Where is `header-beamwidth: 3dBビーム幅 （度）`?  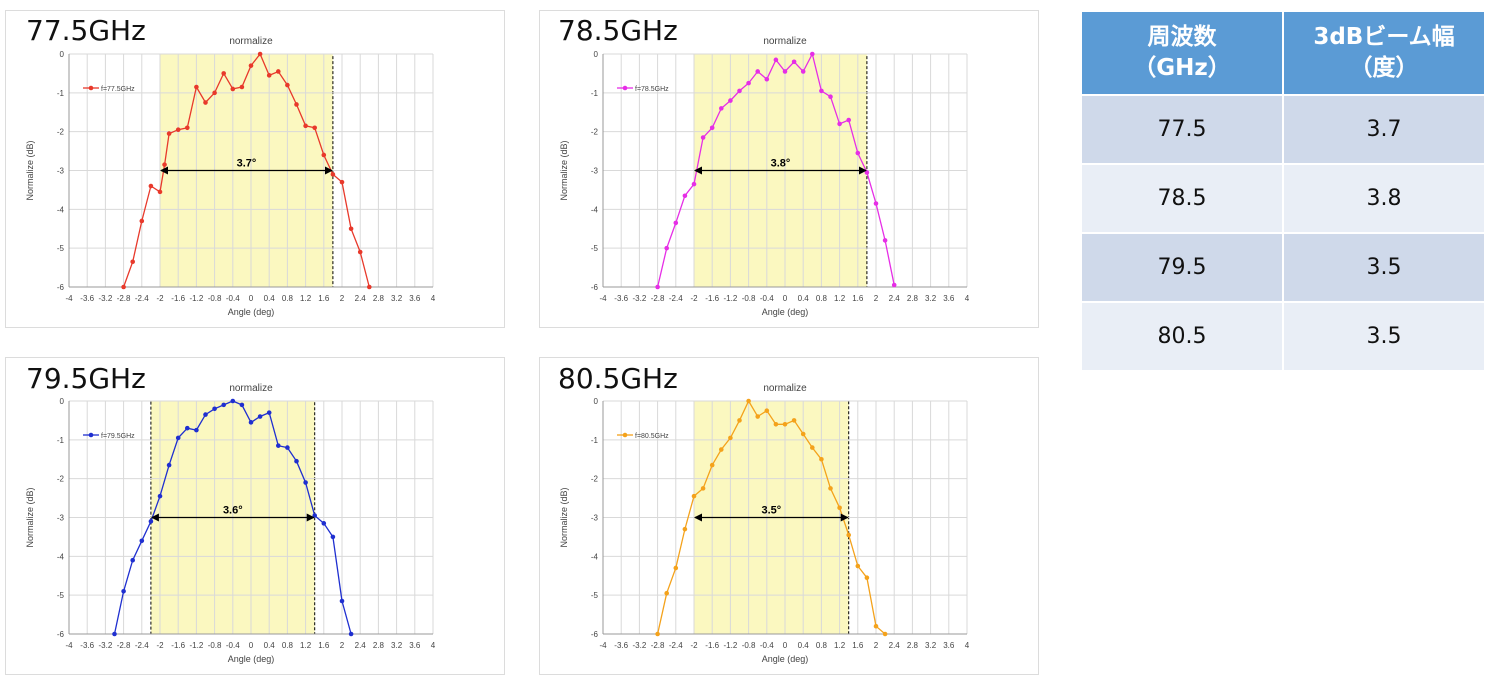 header-beamwidth: 3dBビーム幅 （度） is located at coordinates (1384, 53).